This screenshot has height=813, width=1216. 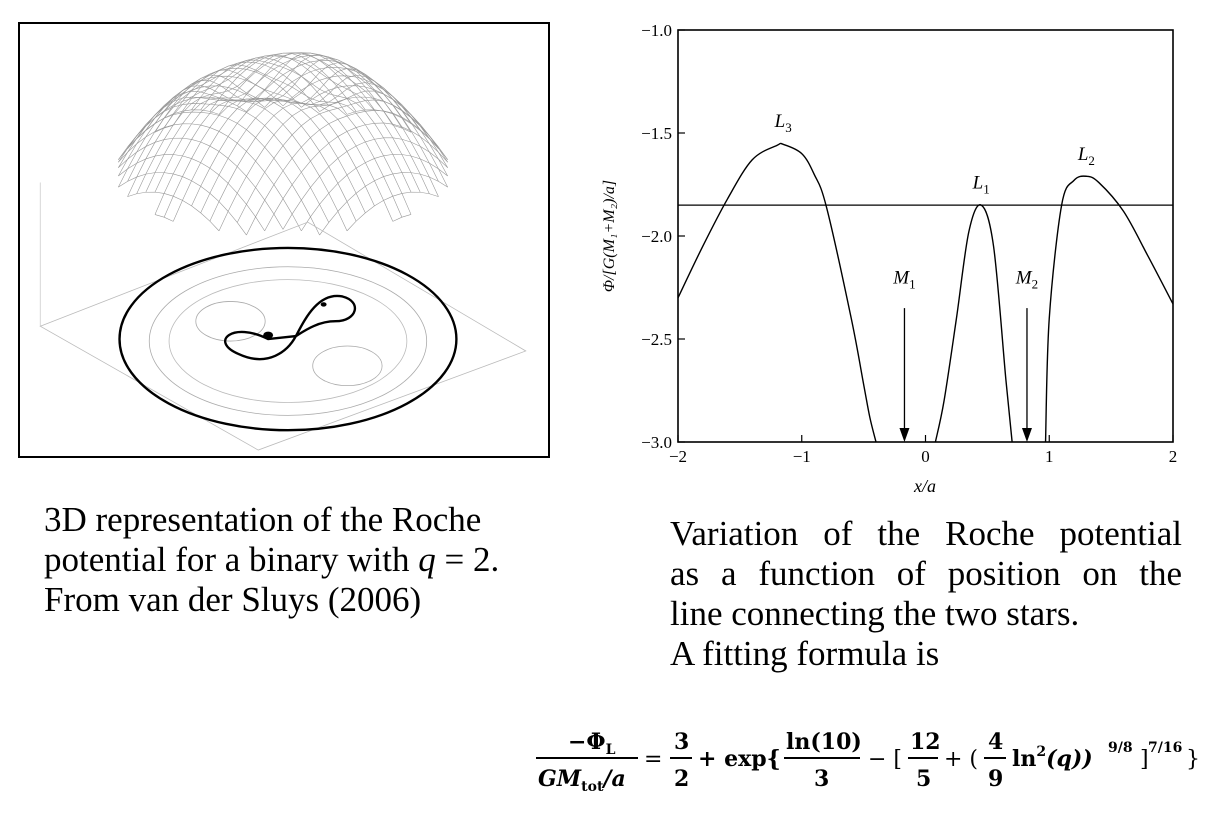 What do you see at coordinates (1173, 456) in the screenshot?
I see `x-tick-label: 2` at bounding box center [1173, 456].